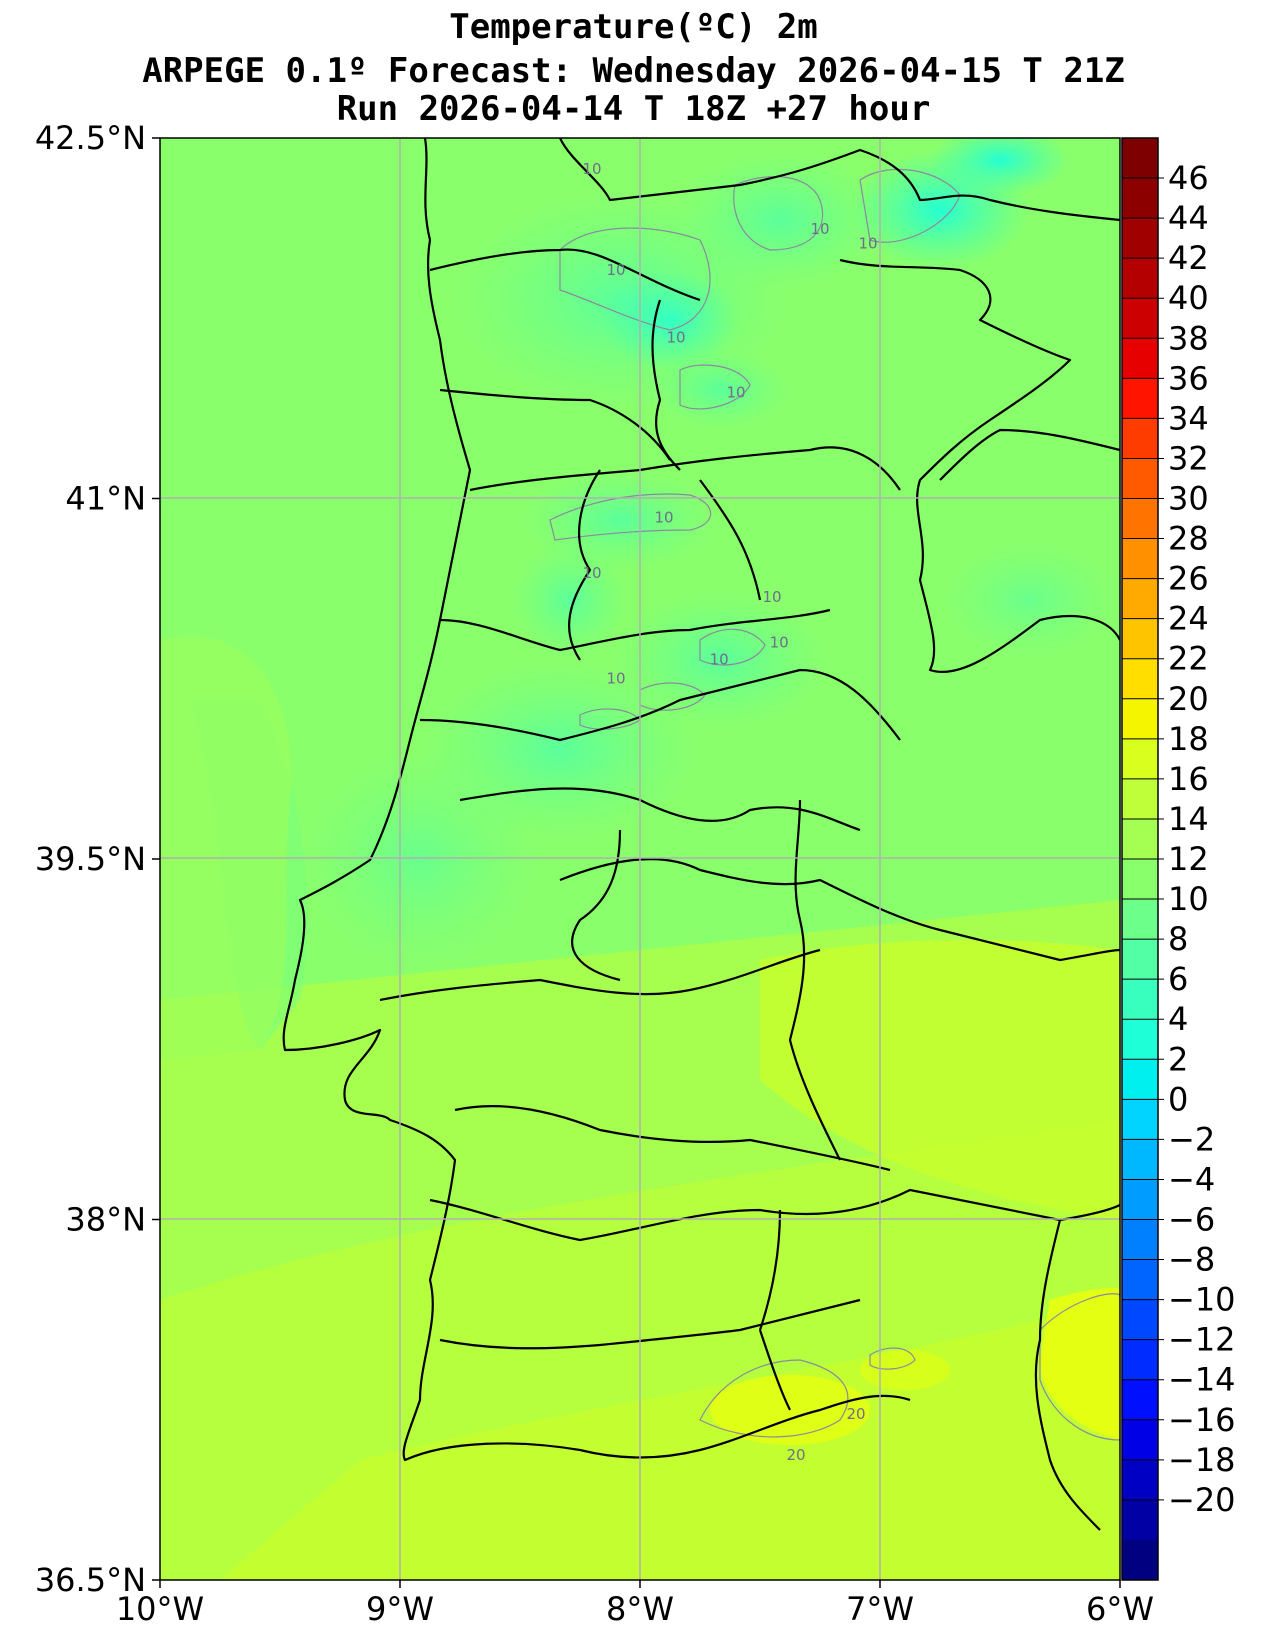  I want to click on title-line-3: Run 2026-04-14 T 18Z +27 hour, so click(633, 109).